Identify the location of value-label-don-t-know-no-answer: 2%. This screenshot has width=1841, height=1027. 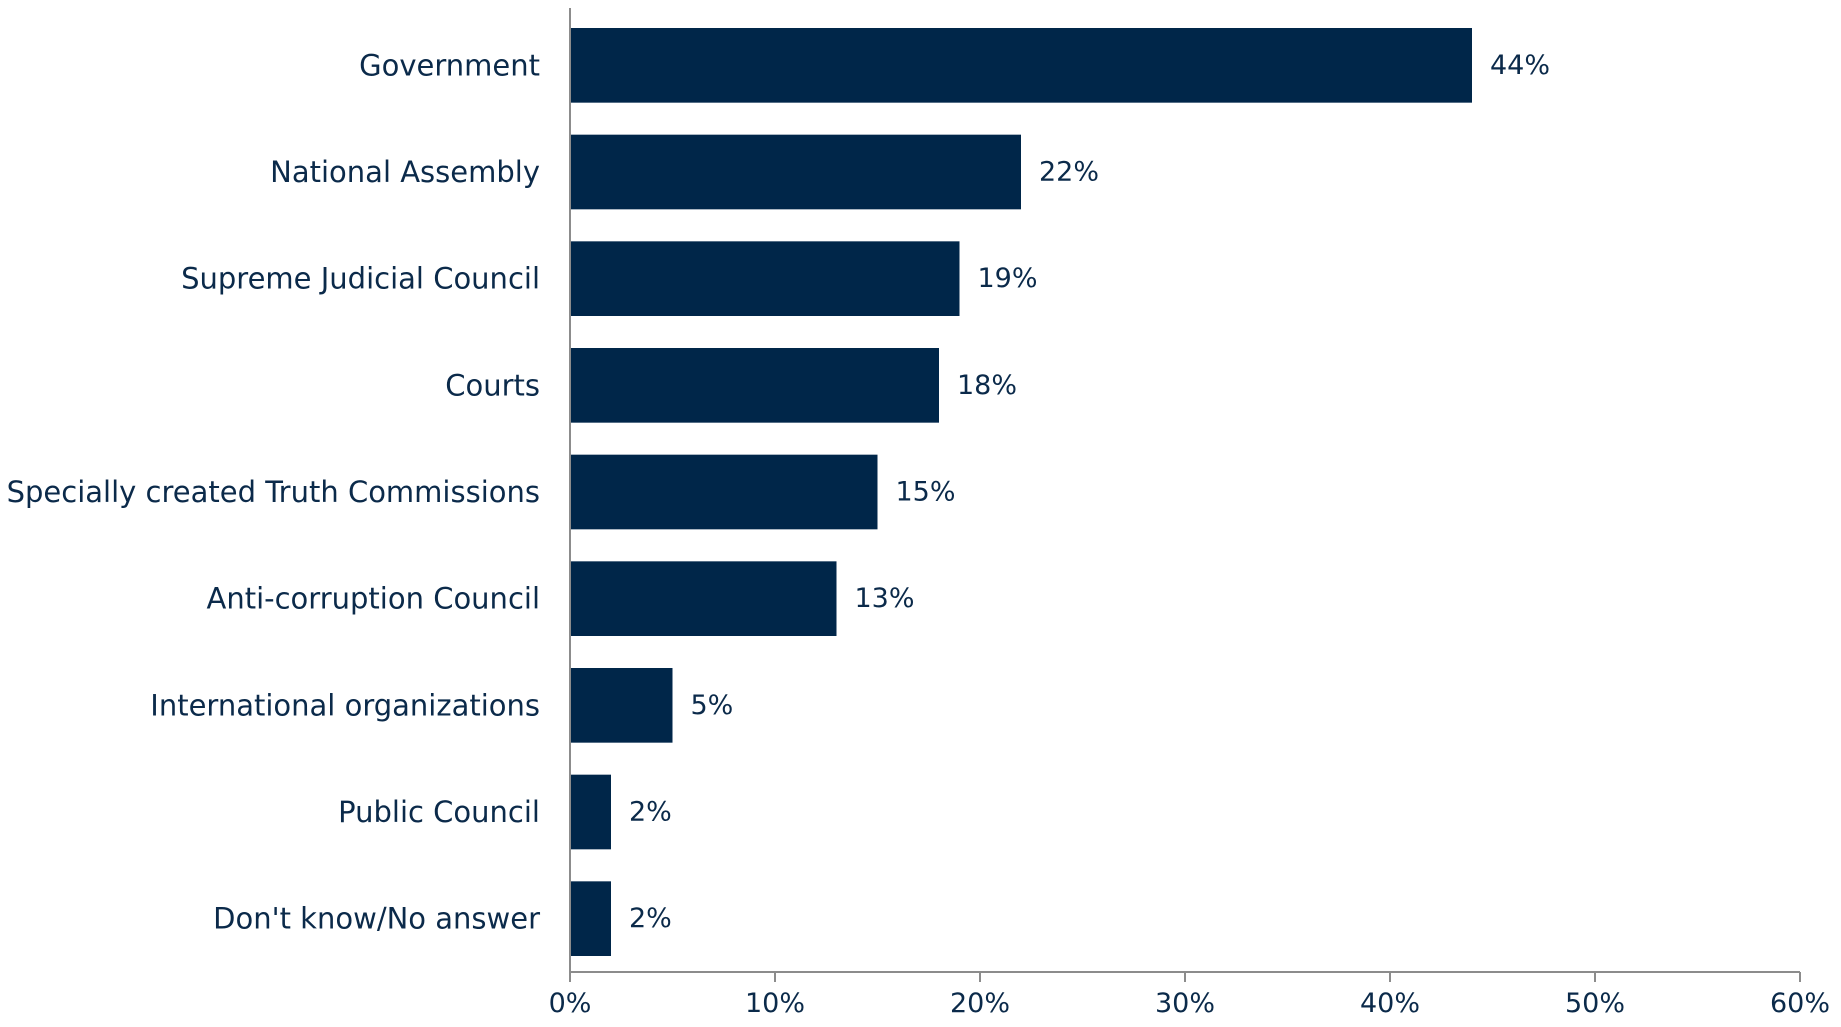
(650, 918).